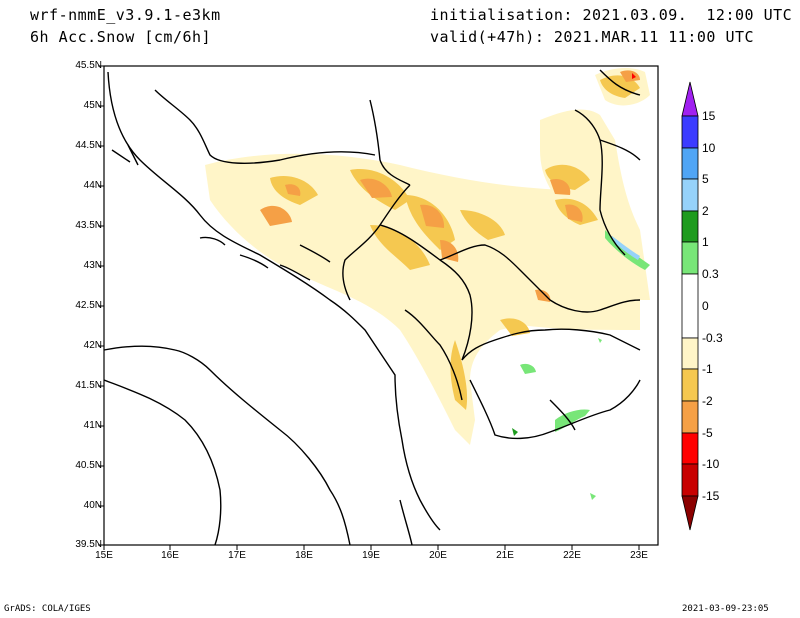  What do you see at coordinates (170, 555) in the screenshot?
I see `lon-label: 16E` at bounding box center [170, 555].